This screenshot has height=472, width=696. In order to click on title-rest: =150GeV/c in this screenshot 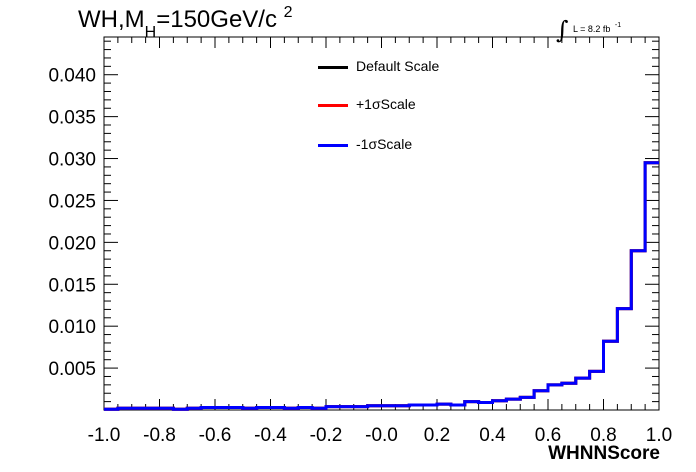, I will do `click(216, 19)`.